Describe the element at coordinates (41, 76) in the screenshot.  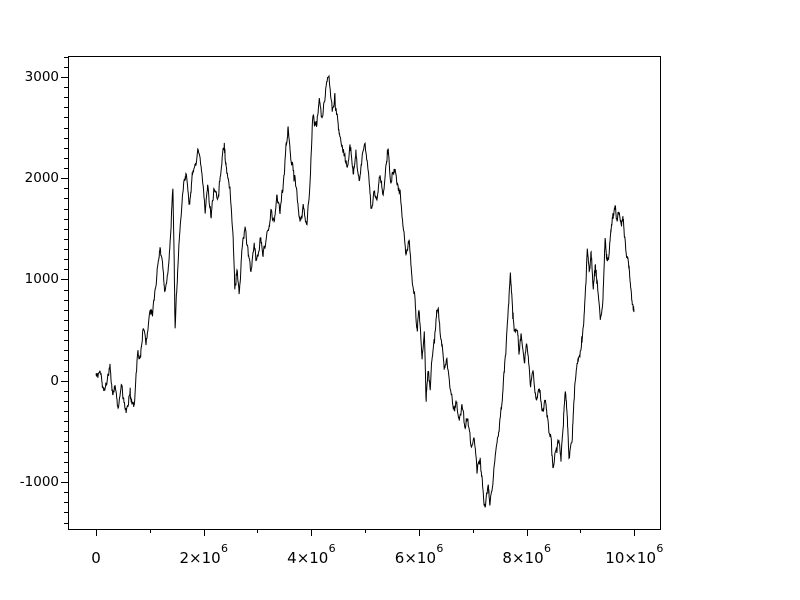
I see `y-tick-label: 3000` at that location.